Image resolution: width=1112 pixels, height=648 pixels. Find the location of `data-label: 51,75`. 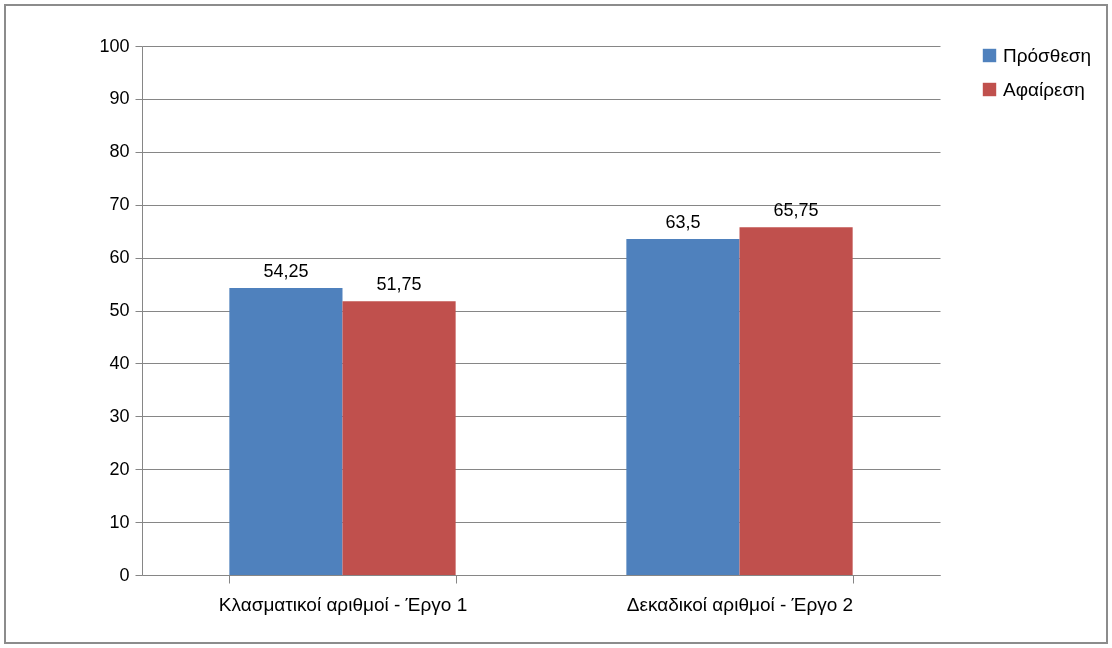

data-label: 51,75 is located at coordinates (399, 284).